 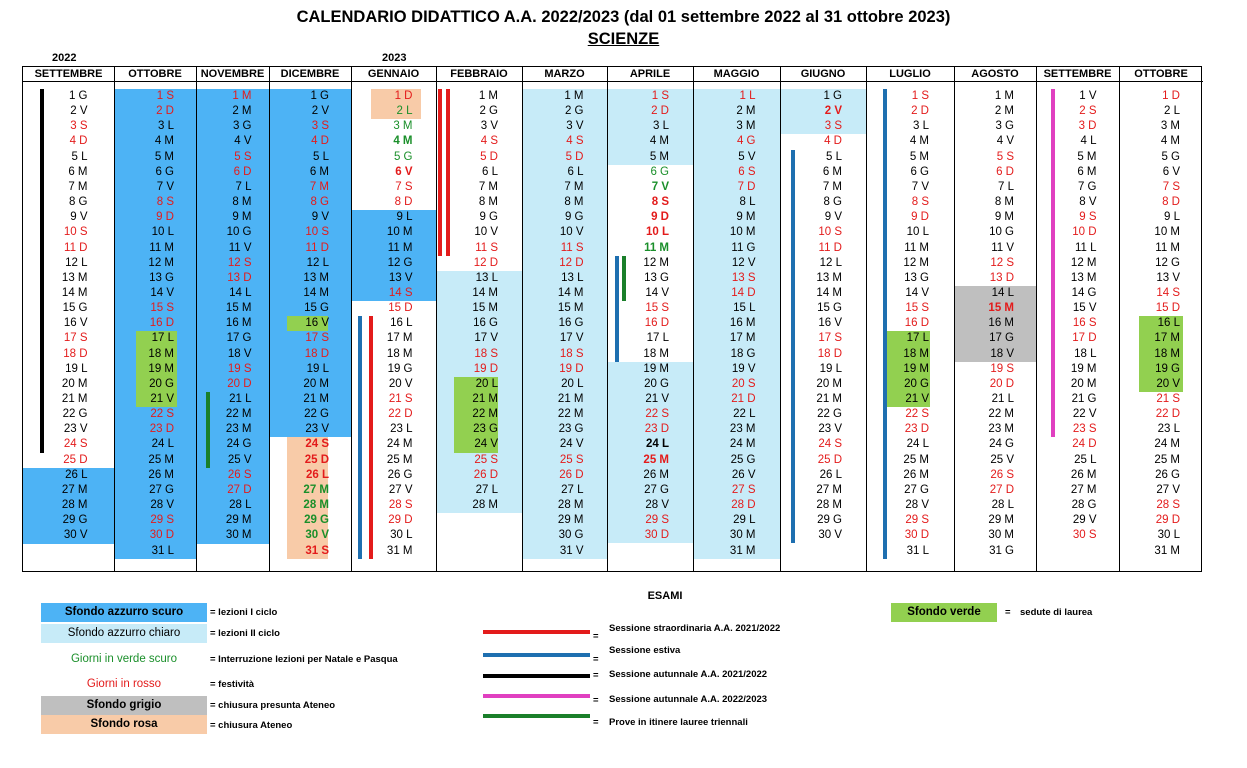 I want to click on day-cell: 23 G, so click(x=571, y=429).